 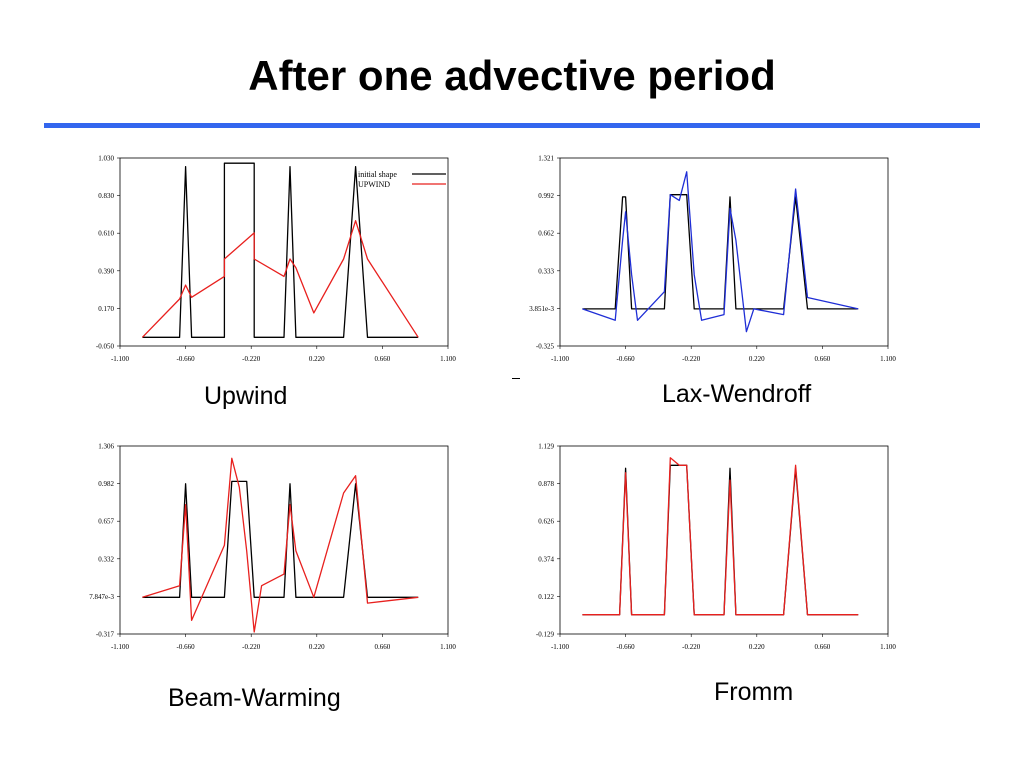 What do you see at coordinates (105, 635) in the screenshot?
I see `y-tick-label: -0.317` at bounding box center [105, 635].